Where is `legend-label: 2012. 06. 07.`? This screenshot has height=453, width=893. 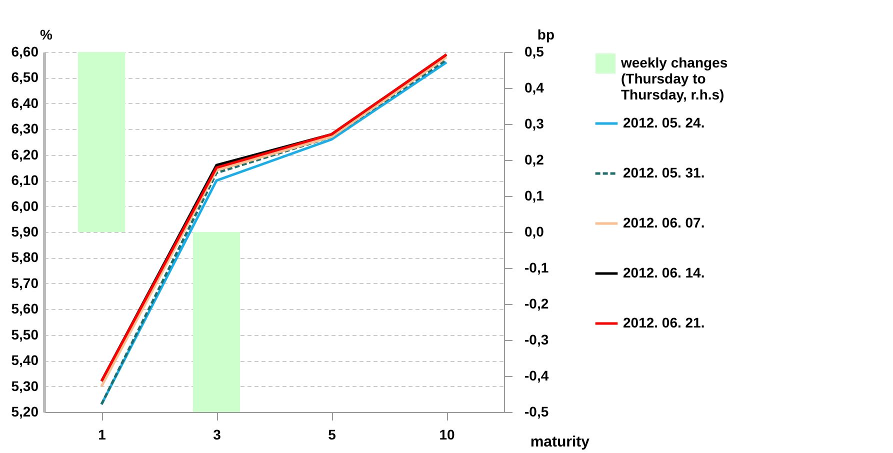 legend-label: 2012. 06. 07. is located at coordinates (664, 222).